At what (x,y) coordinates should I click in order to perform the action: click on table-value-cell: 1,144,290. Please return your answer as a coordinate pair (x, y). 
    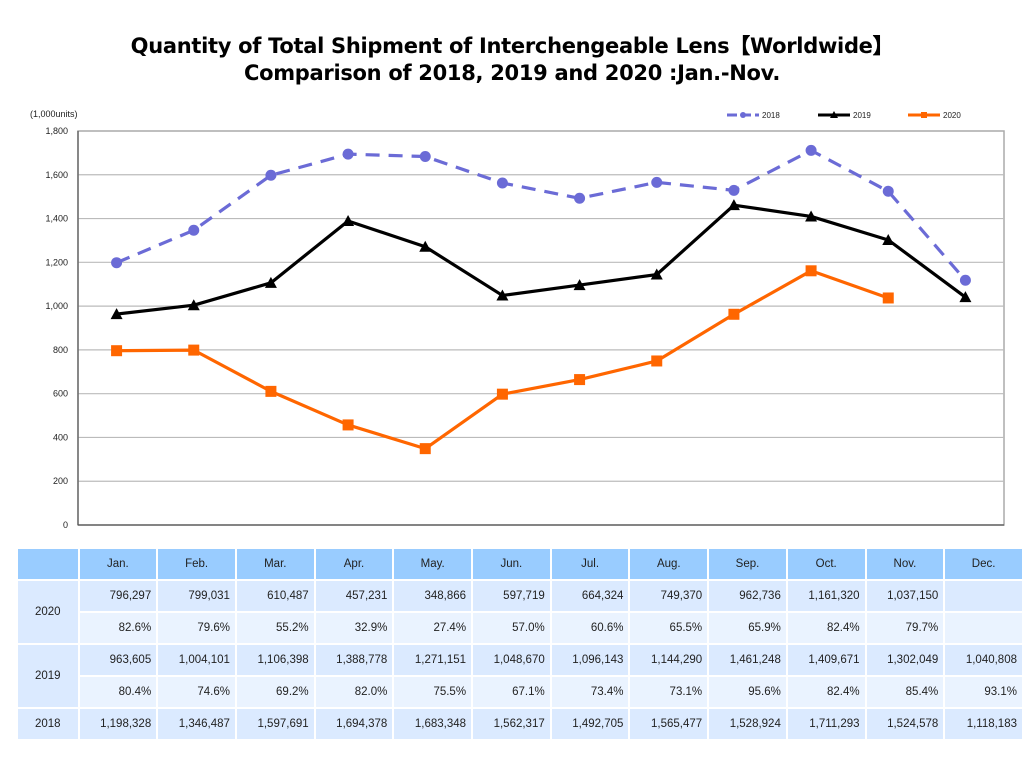
    Looking at the image, I should click on (669, 660).